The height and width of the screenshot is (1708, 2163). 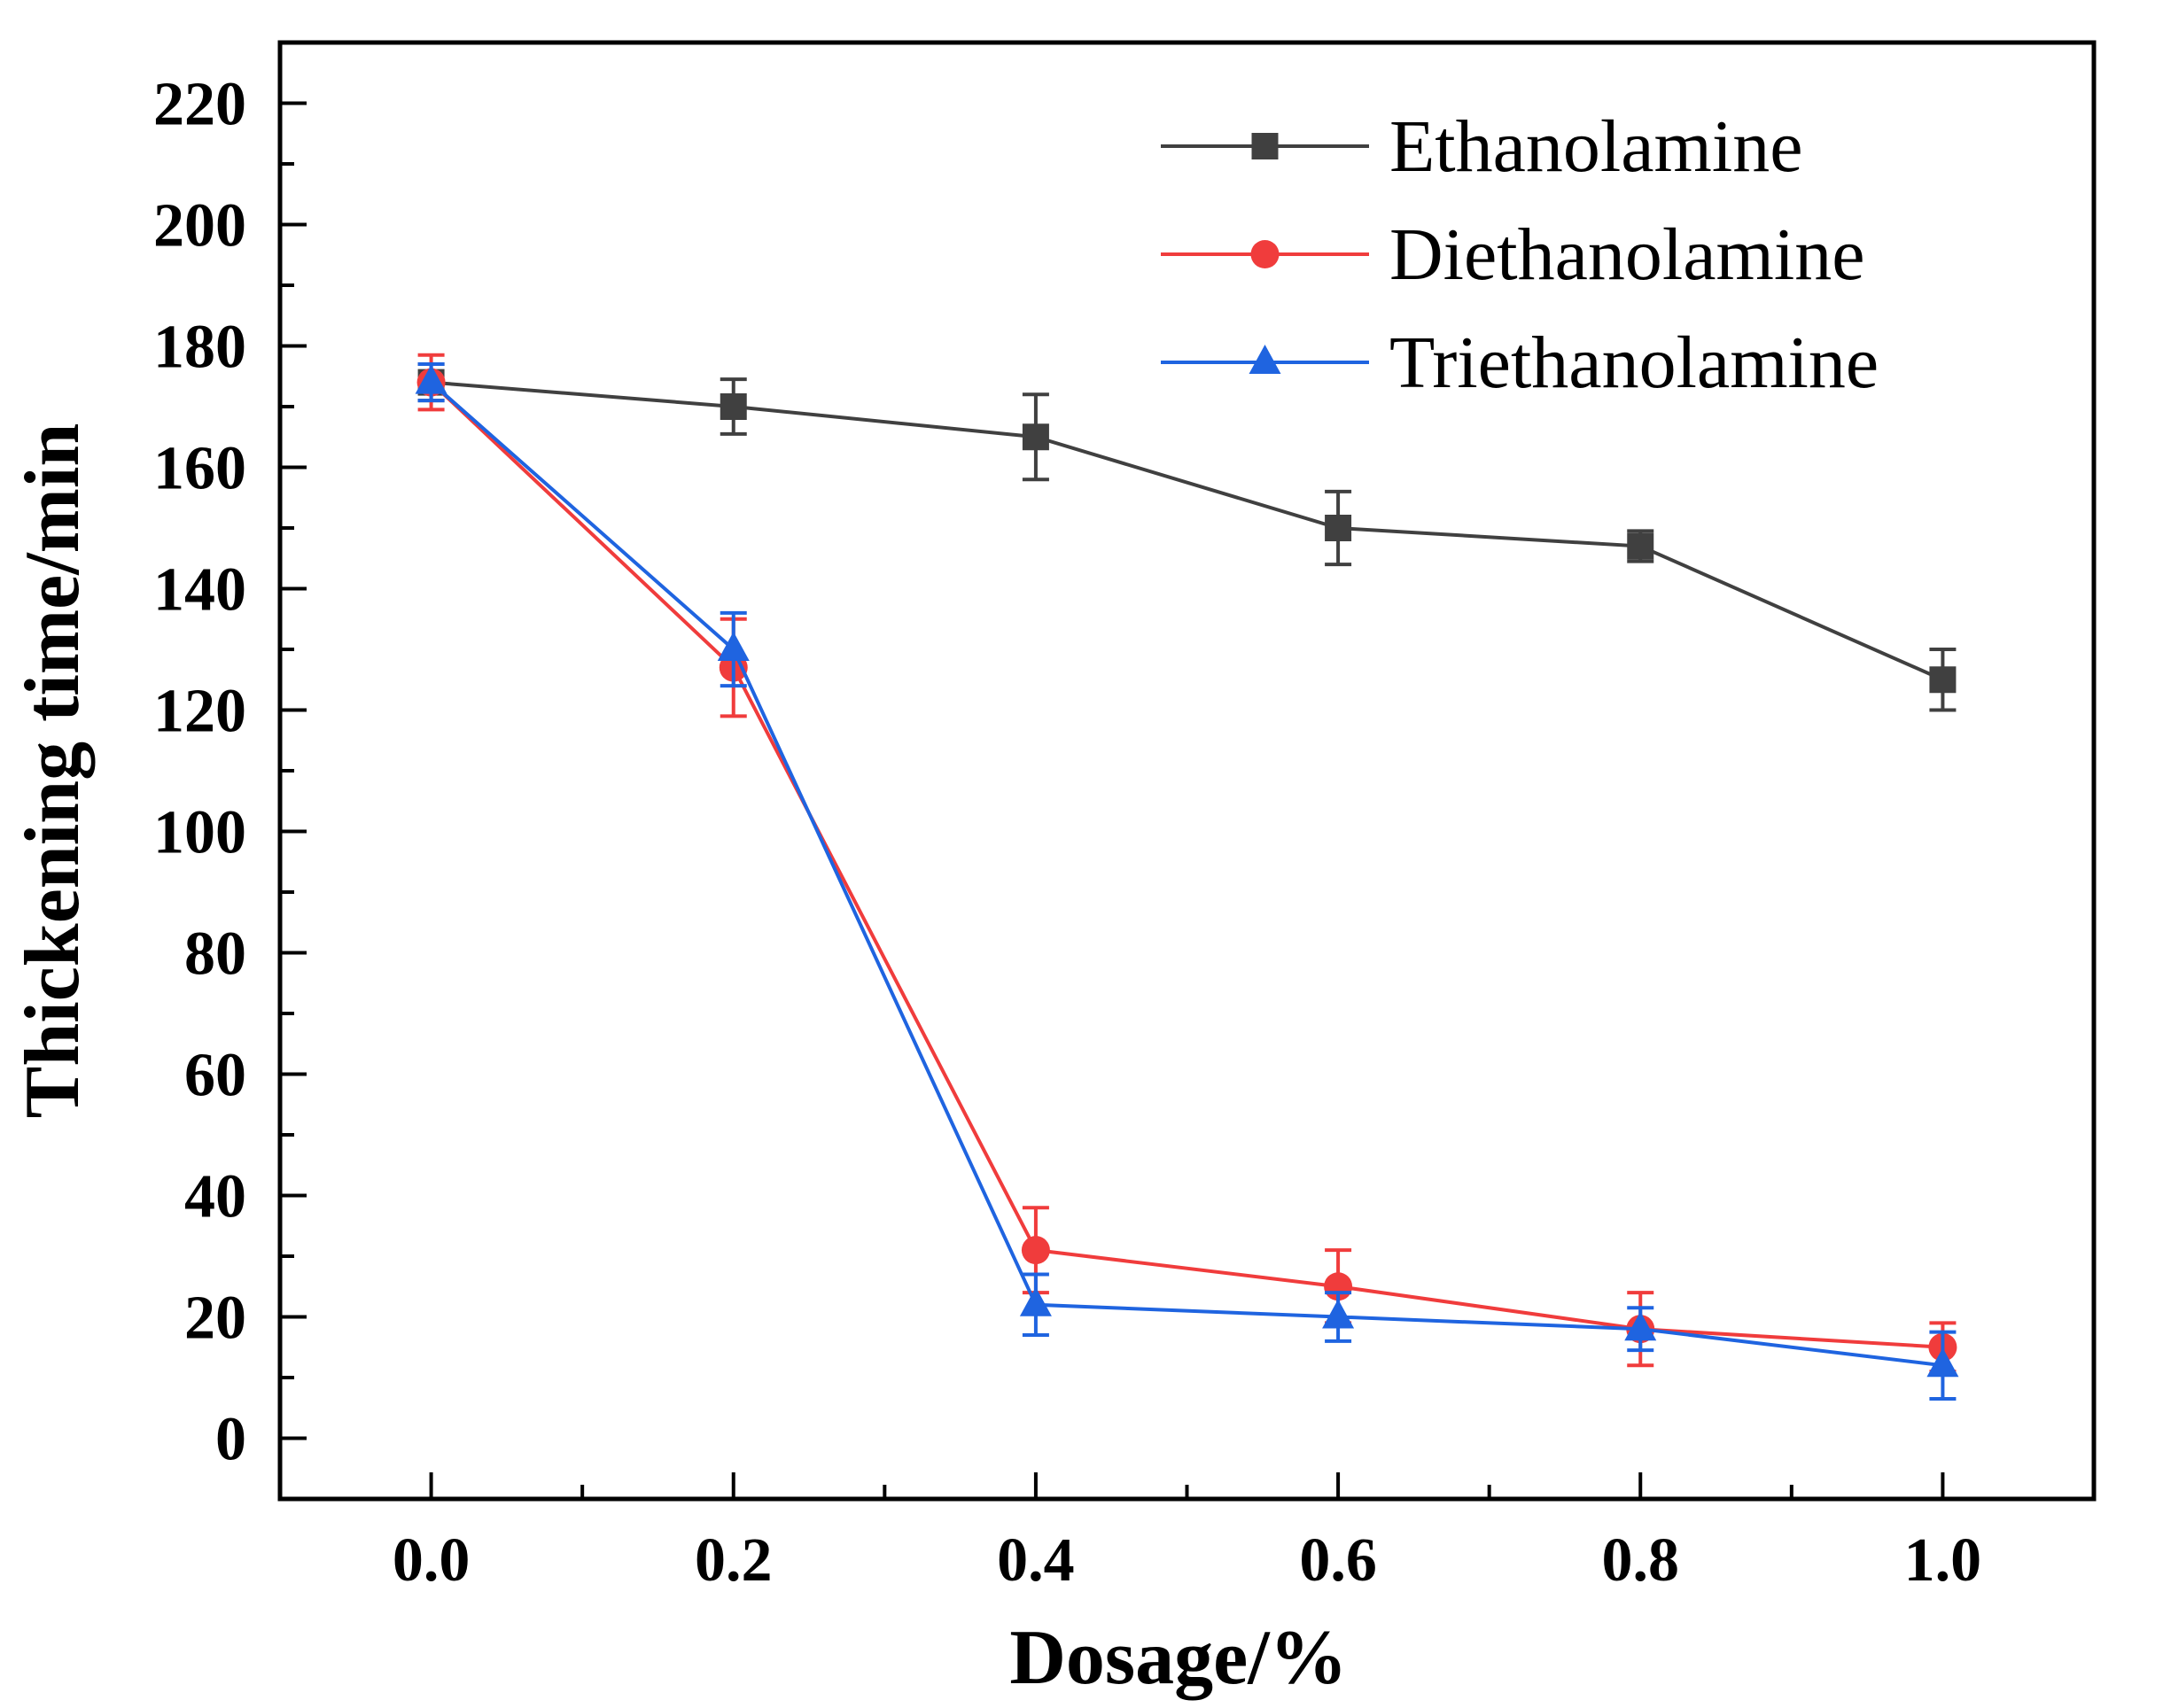 What do you see at coordinates (199, 469) in the screenshot?
I see `y-tick-label: 160` at bounding box center [199, 469].